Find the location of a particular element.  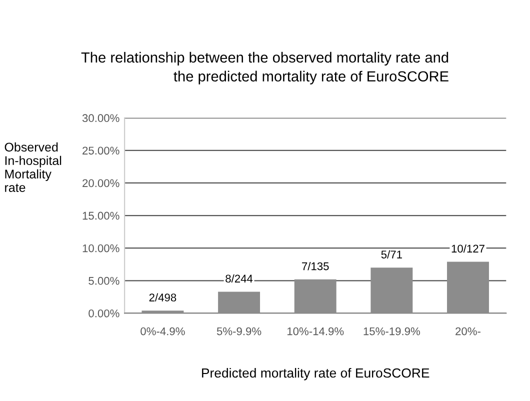

y-tick-label: 25.00% is located at coordinates (101, 150).